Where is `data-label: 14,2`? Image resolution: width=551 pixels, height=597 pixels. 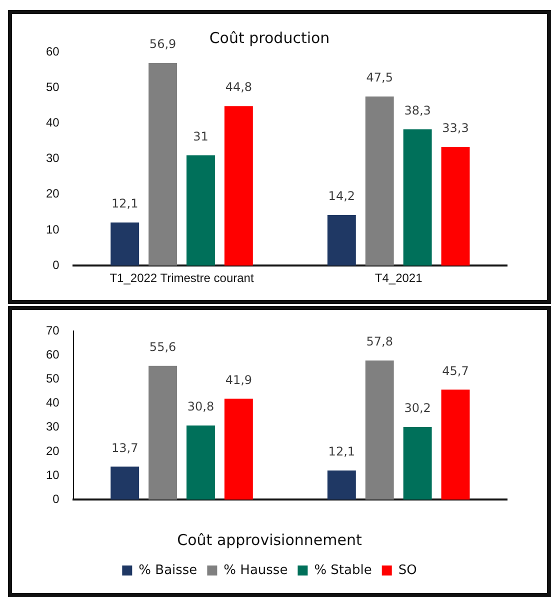 data-label: 14,2 is located at coordinates (342, 196).